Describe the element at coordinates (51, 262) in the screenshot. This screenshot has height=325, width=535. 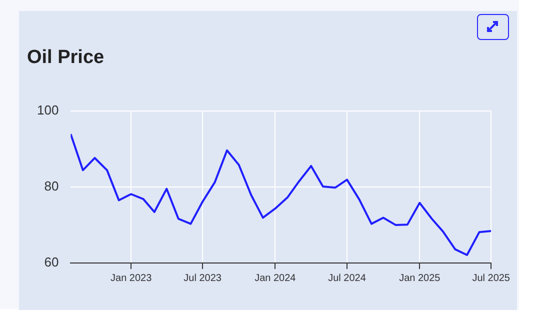
I see `y-tick-label: 60` at that location.